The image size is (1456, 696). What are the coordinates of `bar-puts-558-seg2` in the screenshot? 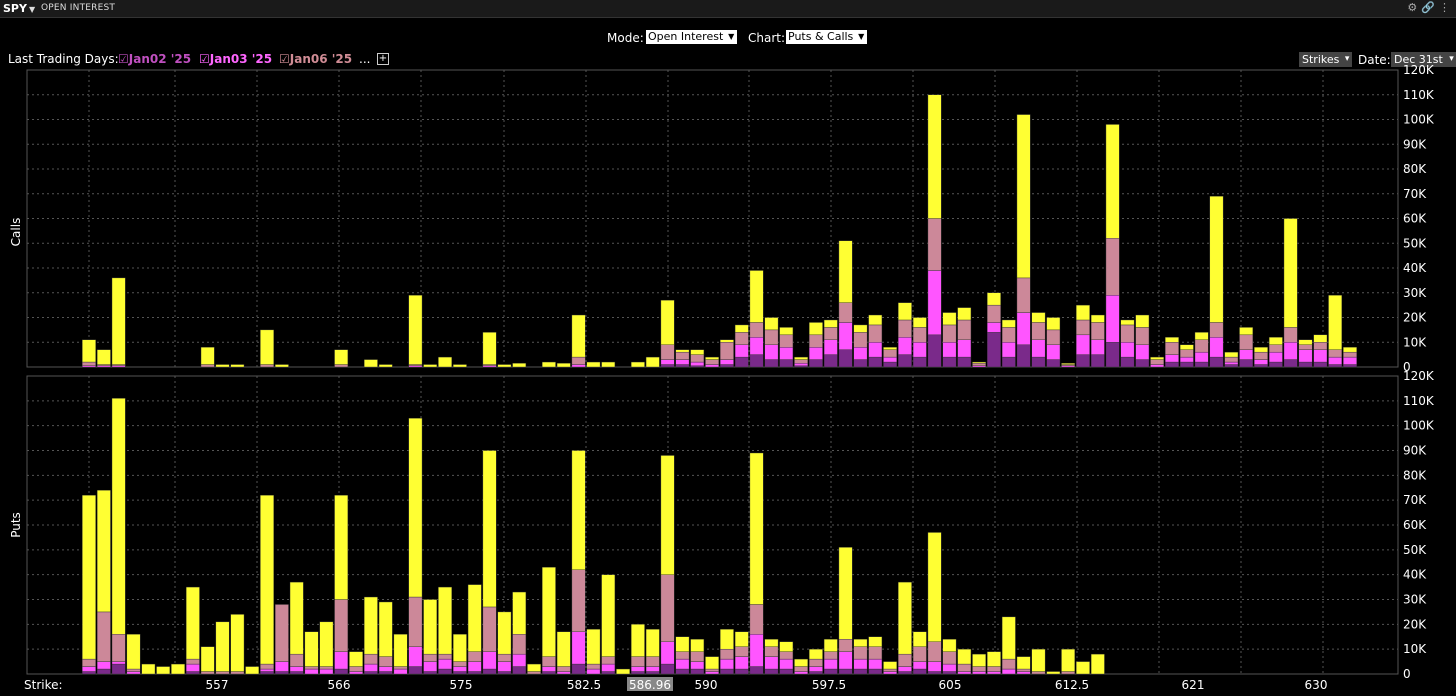 It's located at (237, 673).